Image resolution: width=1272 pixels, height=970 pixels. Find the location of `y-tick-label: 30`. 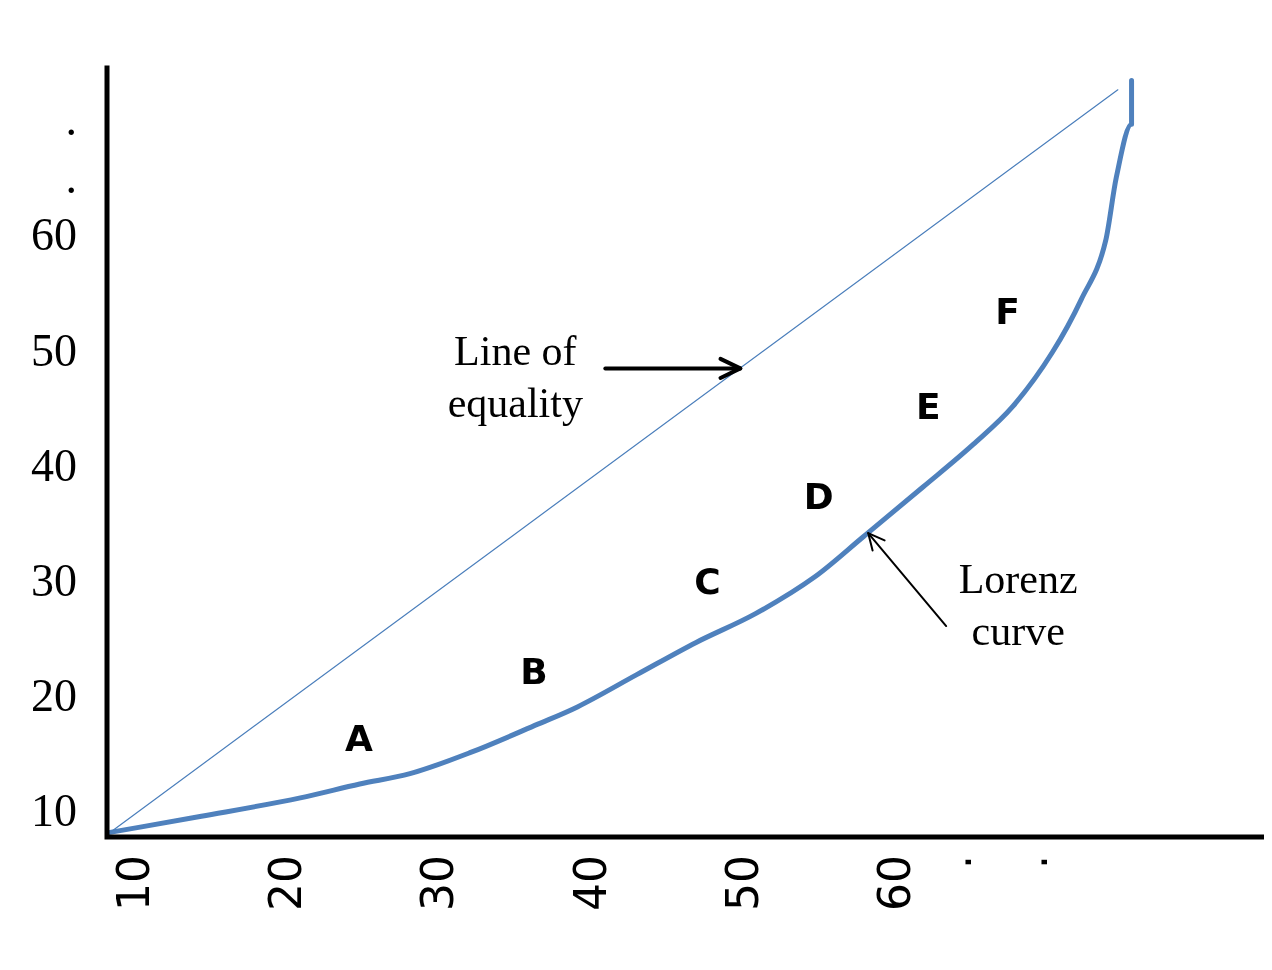

y-tick-label: 30 is located at coordinates (54, 580).